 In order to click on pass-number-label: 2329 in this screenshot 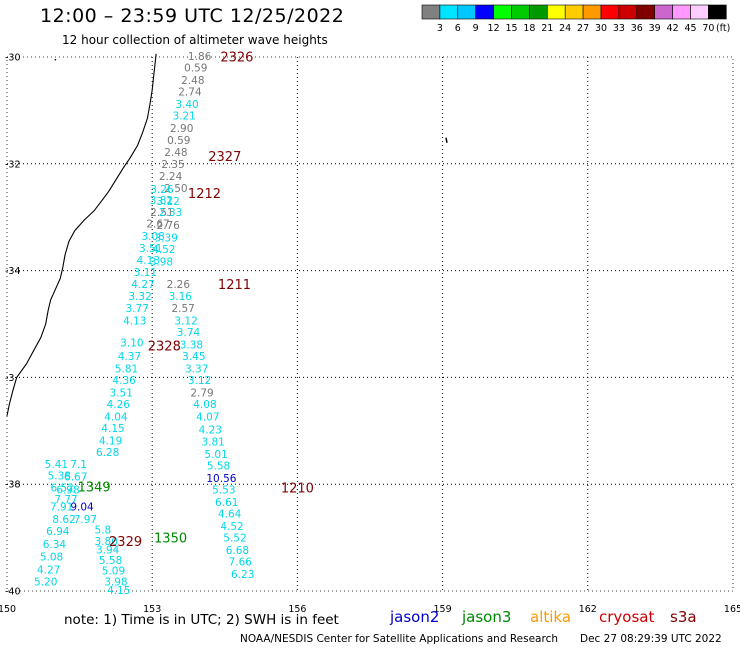, I will do `click(125, 542)`.